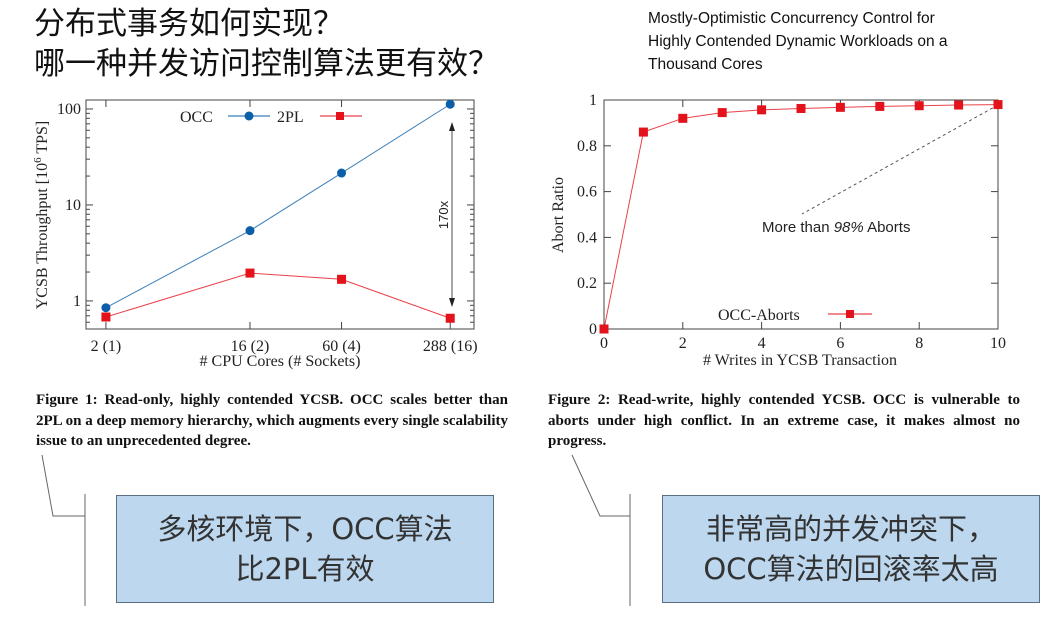 The height and width of the screenshot is (620, 1062). Describe the element at coordinates (69, 109) in the screenshot. I see `y-tick-label: 100` at that location.